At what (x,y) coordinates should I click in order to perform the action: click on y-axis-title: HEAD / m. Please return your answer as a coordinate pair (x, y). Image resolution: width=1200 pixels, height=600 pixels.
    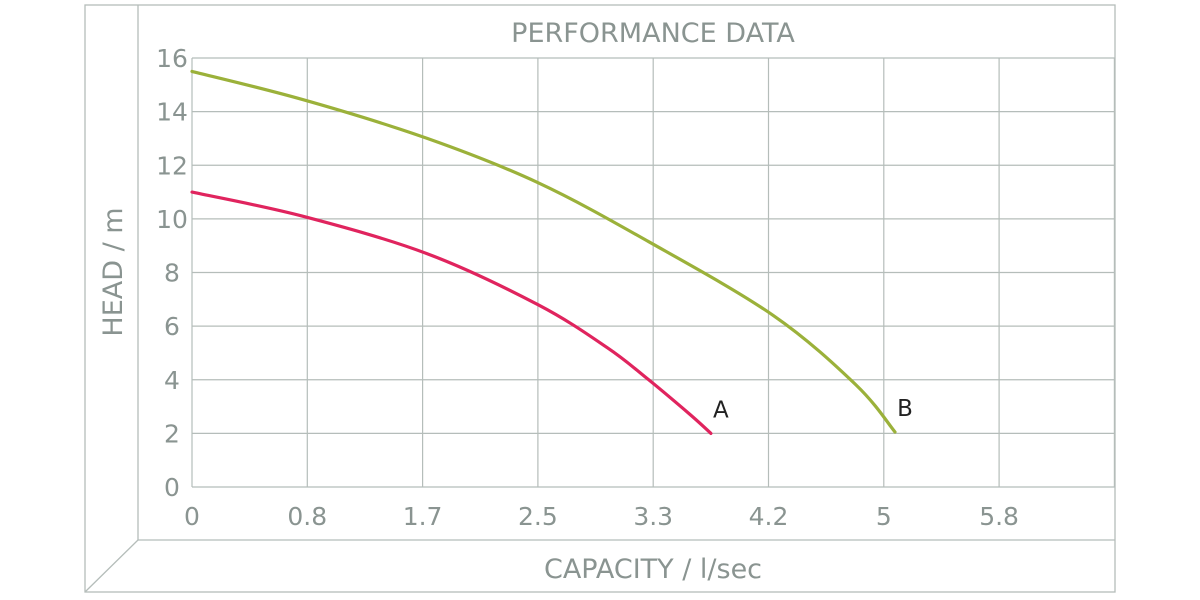
    Looking at the image, I should click on (113, 271).